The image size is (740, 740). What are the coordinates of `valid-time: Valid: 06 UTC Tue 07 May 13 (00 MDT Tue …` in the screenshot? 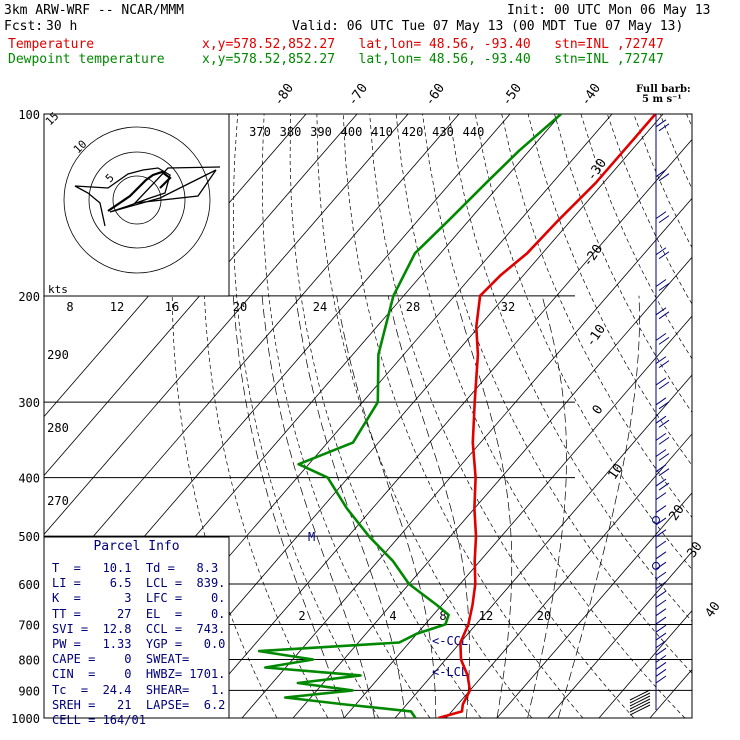 It's located at (488, 26).